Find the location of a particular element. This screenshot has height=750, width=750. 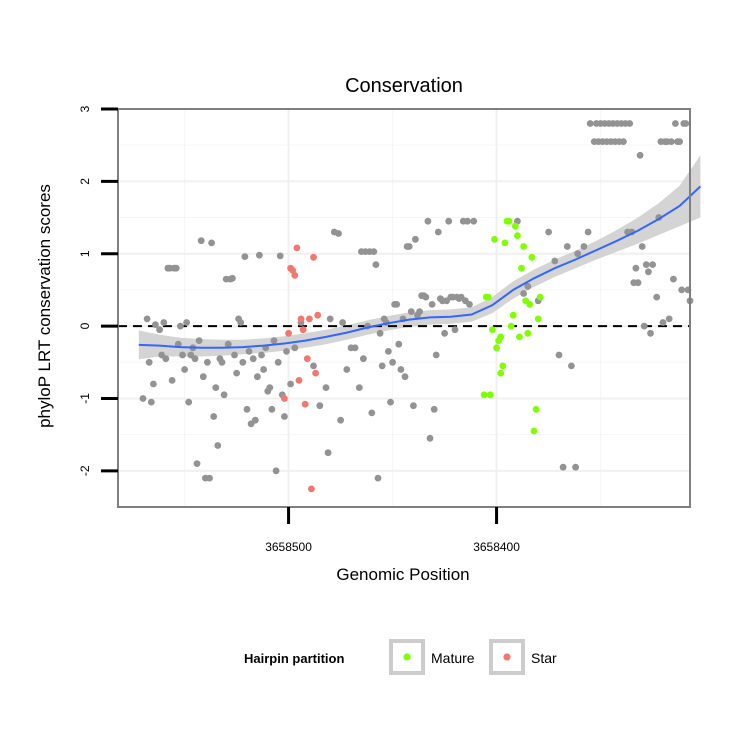

legend-label-star: Star is located at coordinates (544, 658).